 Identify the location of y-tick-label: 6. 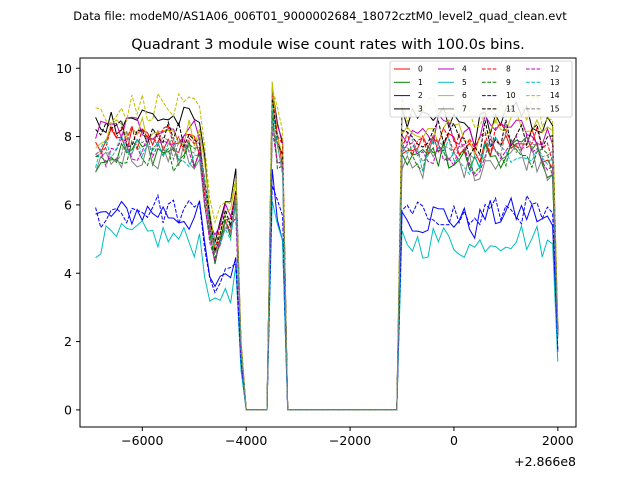
(68, 204).